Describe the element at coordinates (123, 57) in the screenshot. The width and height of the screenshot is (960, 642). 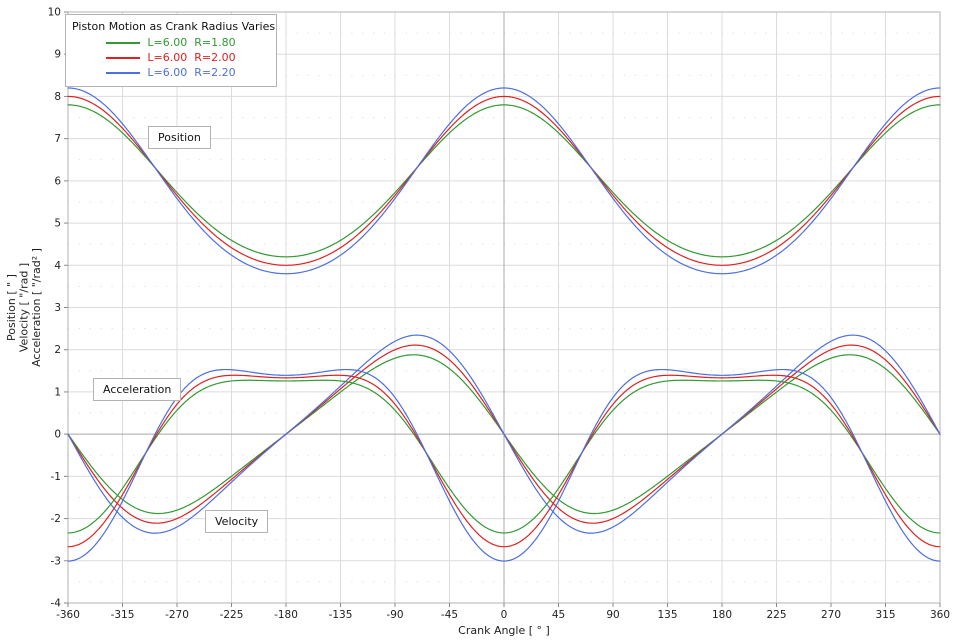
I see `legend-swatch-red-line` at that location.